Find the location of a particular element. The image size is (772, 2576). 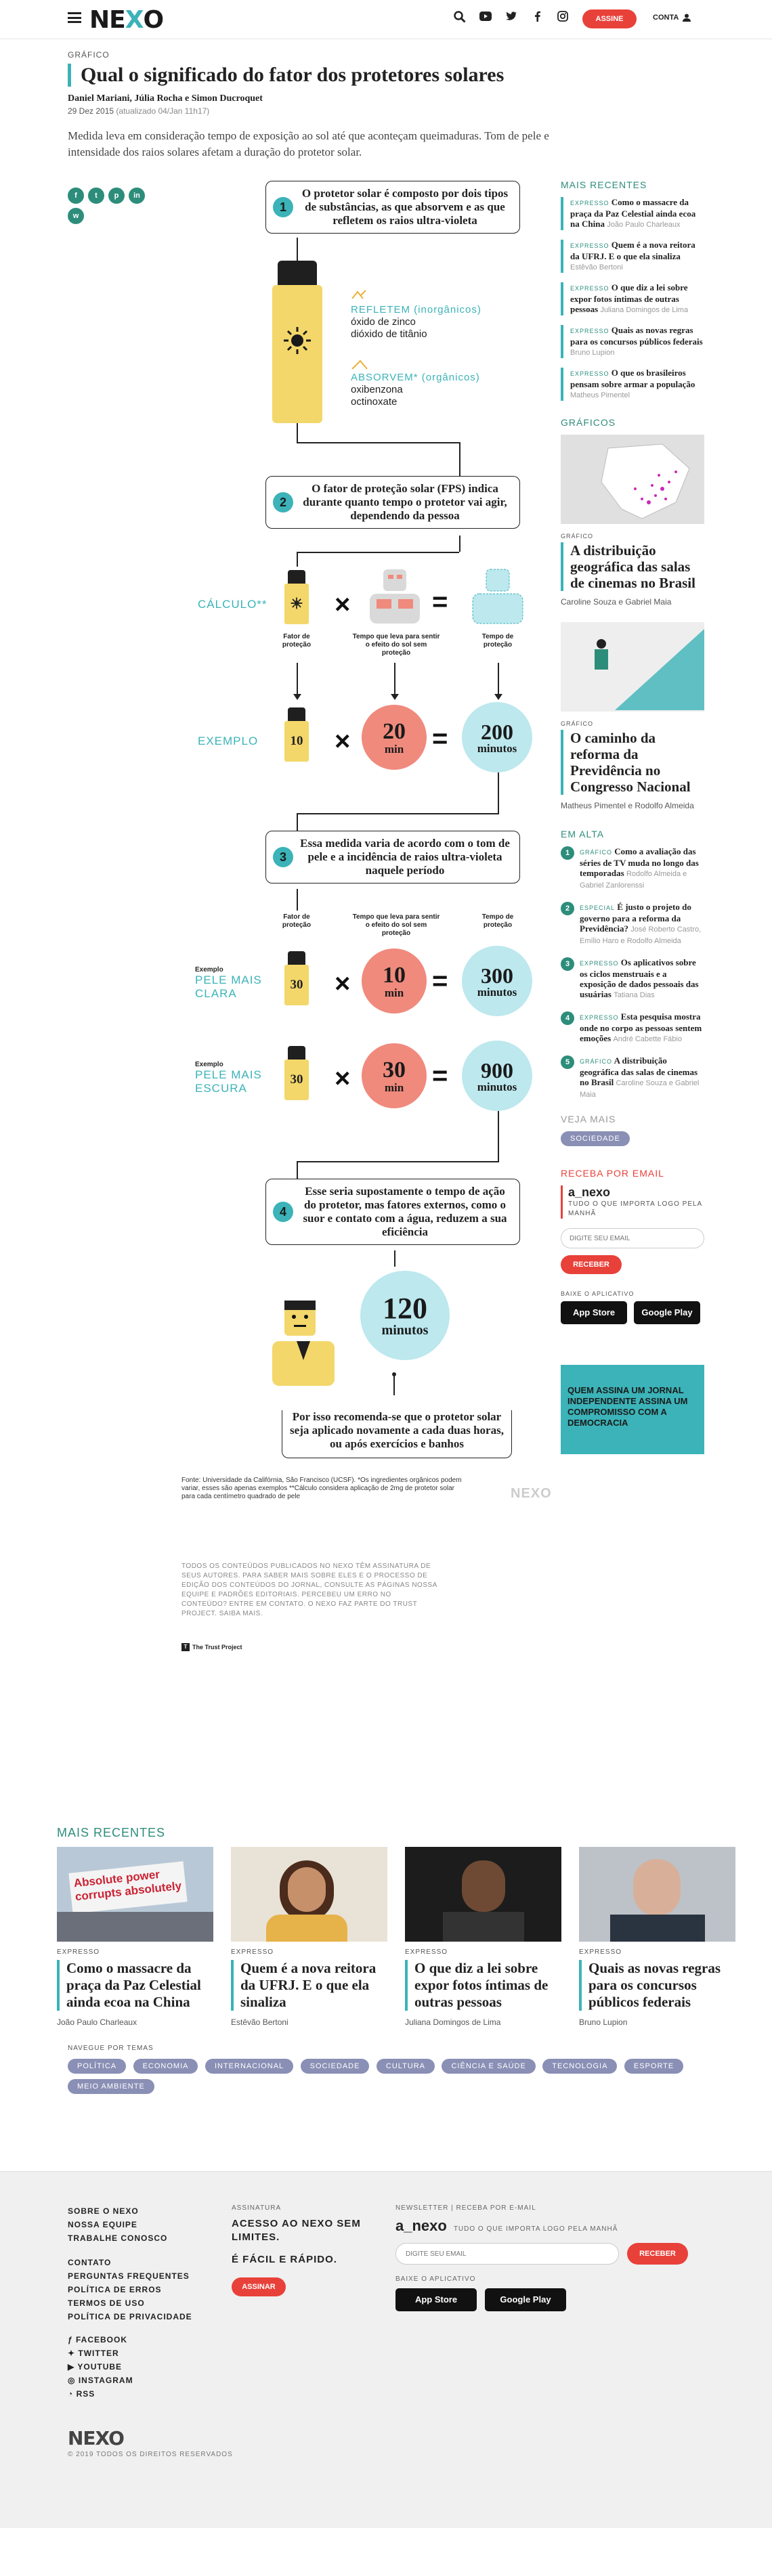

conta-label: CONTA is located at coordinates (666, 18).